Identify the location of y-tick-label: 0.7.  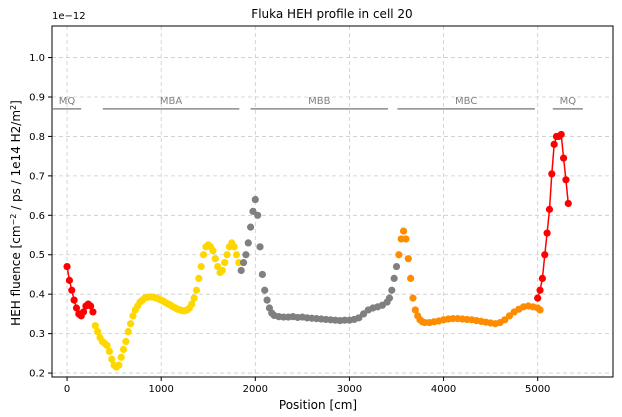
(37, 176).